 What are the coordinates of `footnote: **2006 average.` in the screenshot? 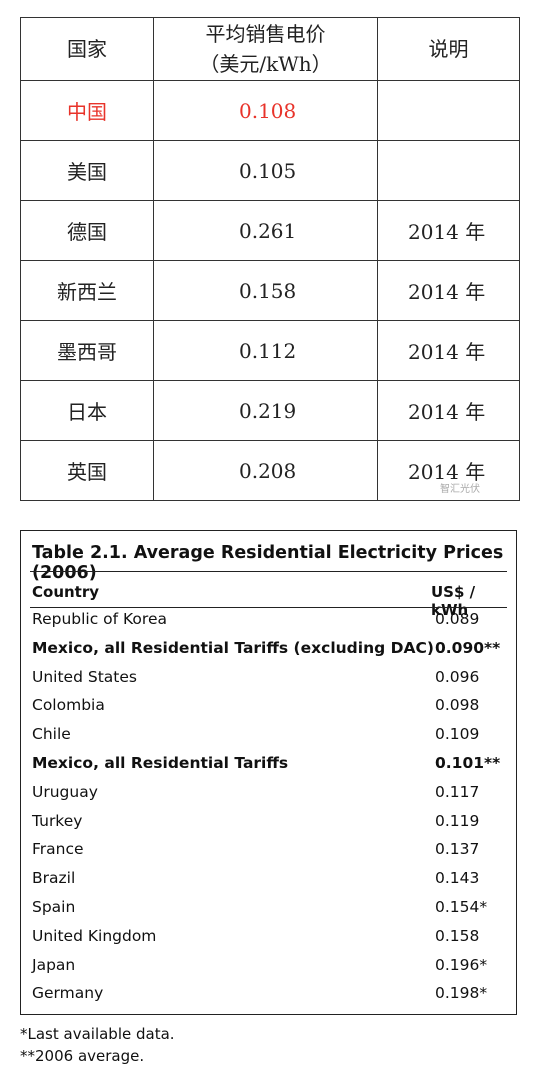 It's located at (82, 1056).